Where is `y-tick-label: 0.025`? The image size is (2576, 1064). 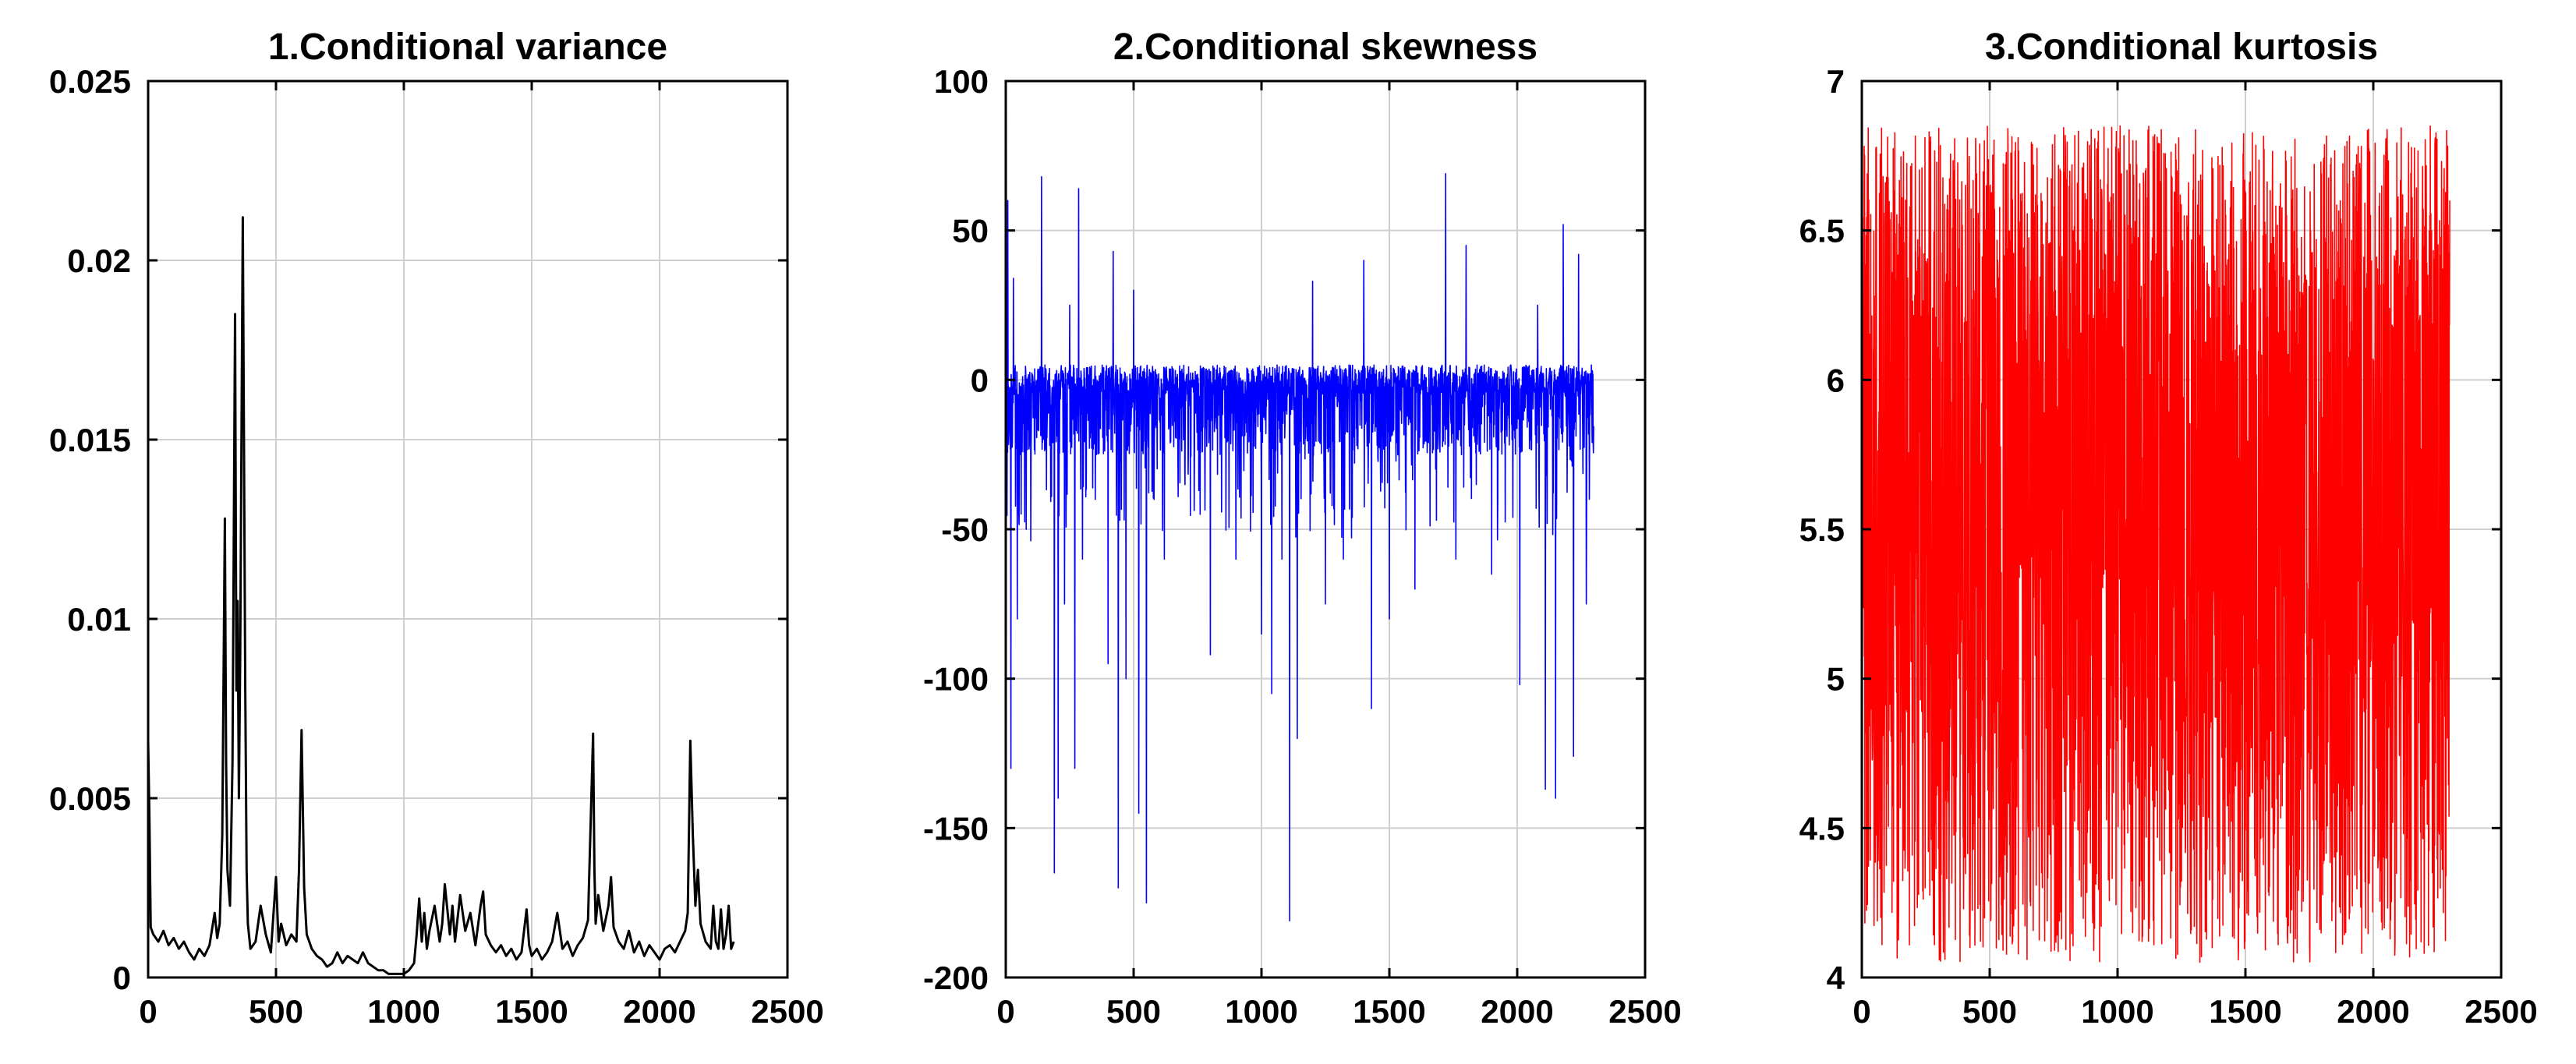
y-tick-label: 0.025 is located at coordinates (90, 82).